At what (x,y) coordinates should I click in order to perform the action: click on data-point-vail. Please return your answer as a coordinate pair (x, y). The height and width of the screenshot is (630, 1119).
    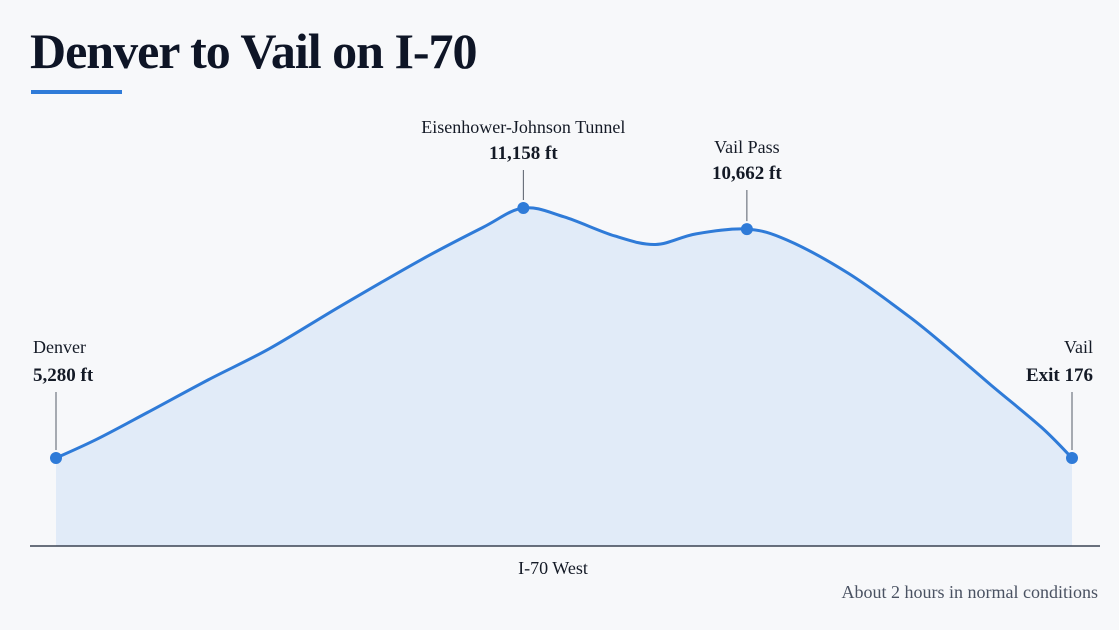
    Looking at the image, I should click on (1072, 458).